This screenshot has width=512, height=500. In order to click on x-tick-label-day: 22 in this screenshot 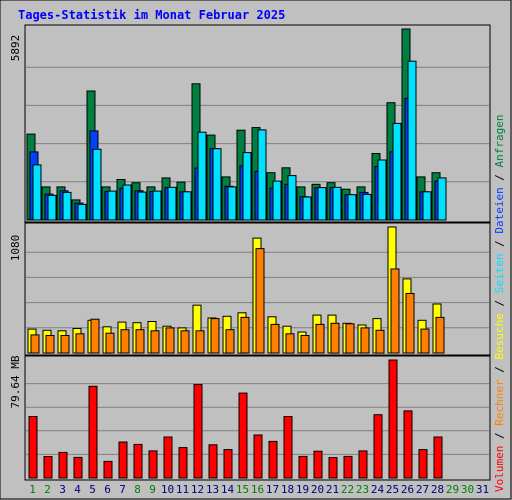, I will do `click(347, 489)`.